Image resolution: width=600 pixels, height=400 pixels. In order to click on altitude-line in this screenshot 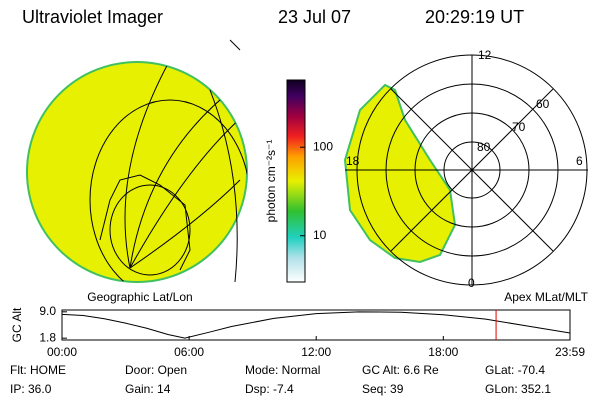, I will do `click(316, 325)`.